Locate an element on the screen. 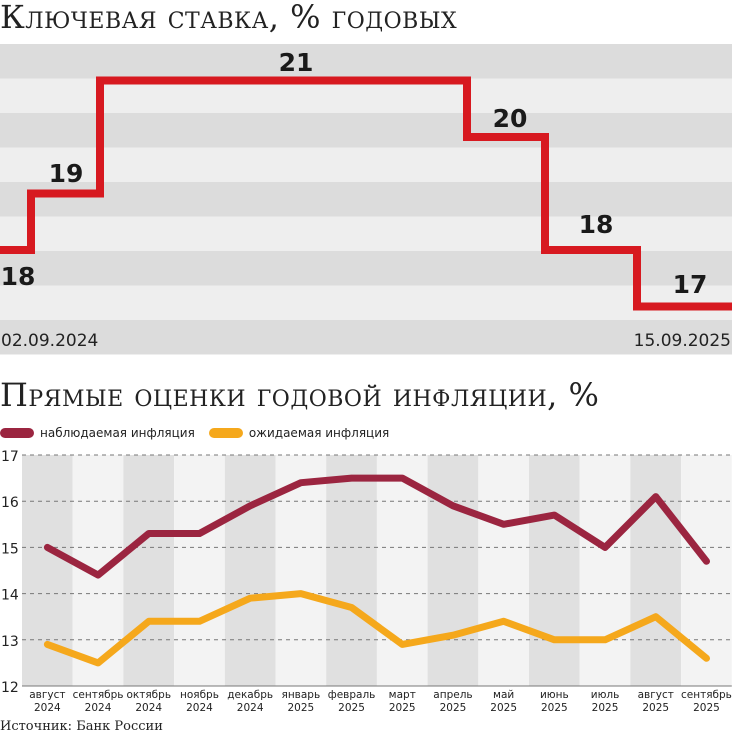 The height and width of the screenshot is (734, 732). x-tick-month-label: ноябрь is located at coordinates (199, 695).